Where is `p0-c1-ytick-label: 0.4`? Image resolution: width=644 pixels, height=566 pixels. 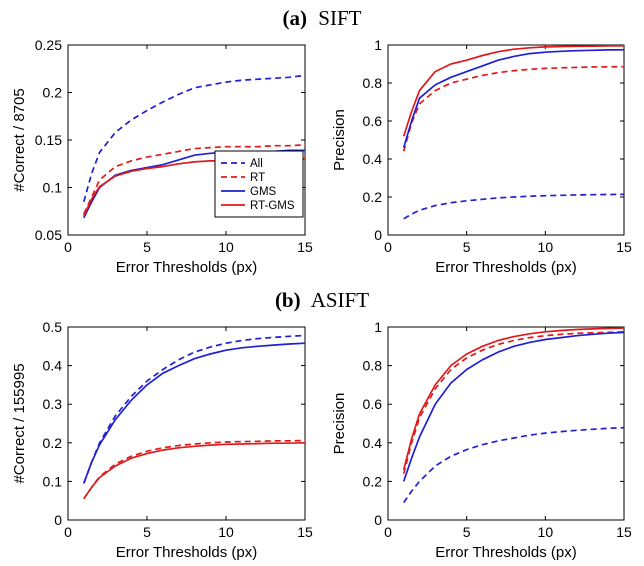 p0-c1-ytick-label: 0.4 is located at coordinates (373, 159).